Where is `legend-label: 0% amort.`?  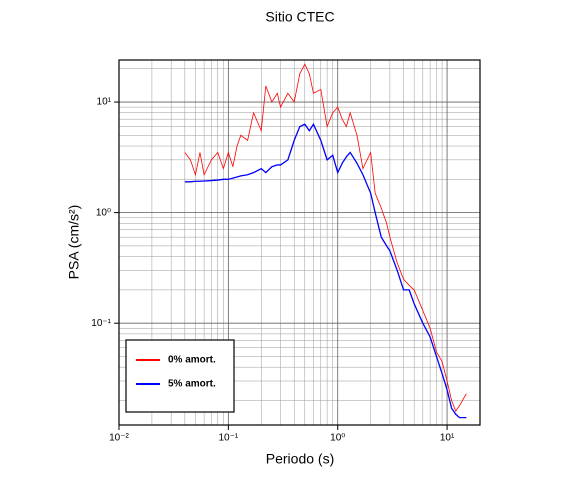 legend-label: 0% amort. is located at coordinates (192, 360).